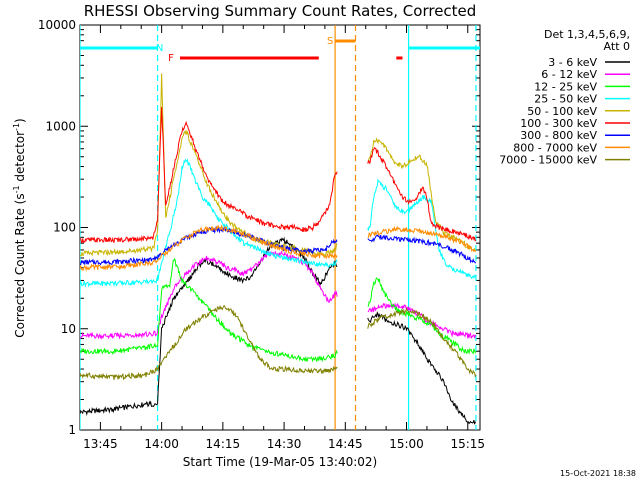 The width and height of the screenshot is (640, 480). I want to click on y-tick-label: 1000, so click(60, 126).